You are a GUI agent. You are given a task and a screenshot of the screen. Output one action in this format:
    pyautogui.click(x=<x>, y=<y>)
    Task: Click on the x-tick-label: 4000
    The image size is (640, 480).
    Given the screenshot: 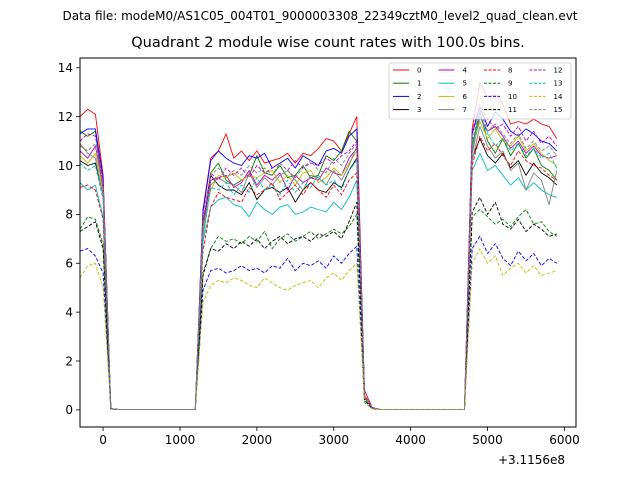 What is the action you would take?
    pyautogui.click(x=410, y=440)
    